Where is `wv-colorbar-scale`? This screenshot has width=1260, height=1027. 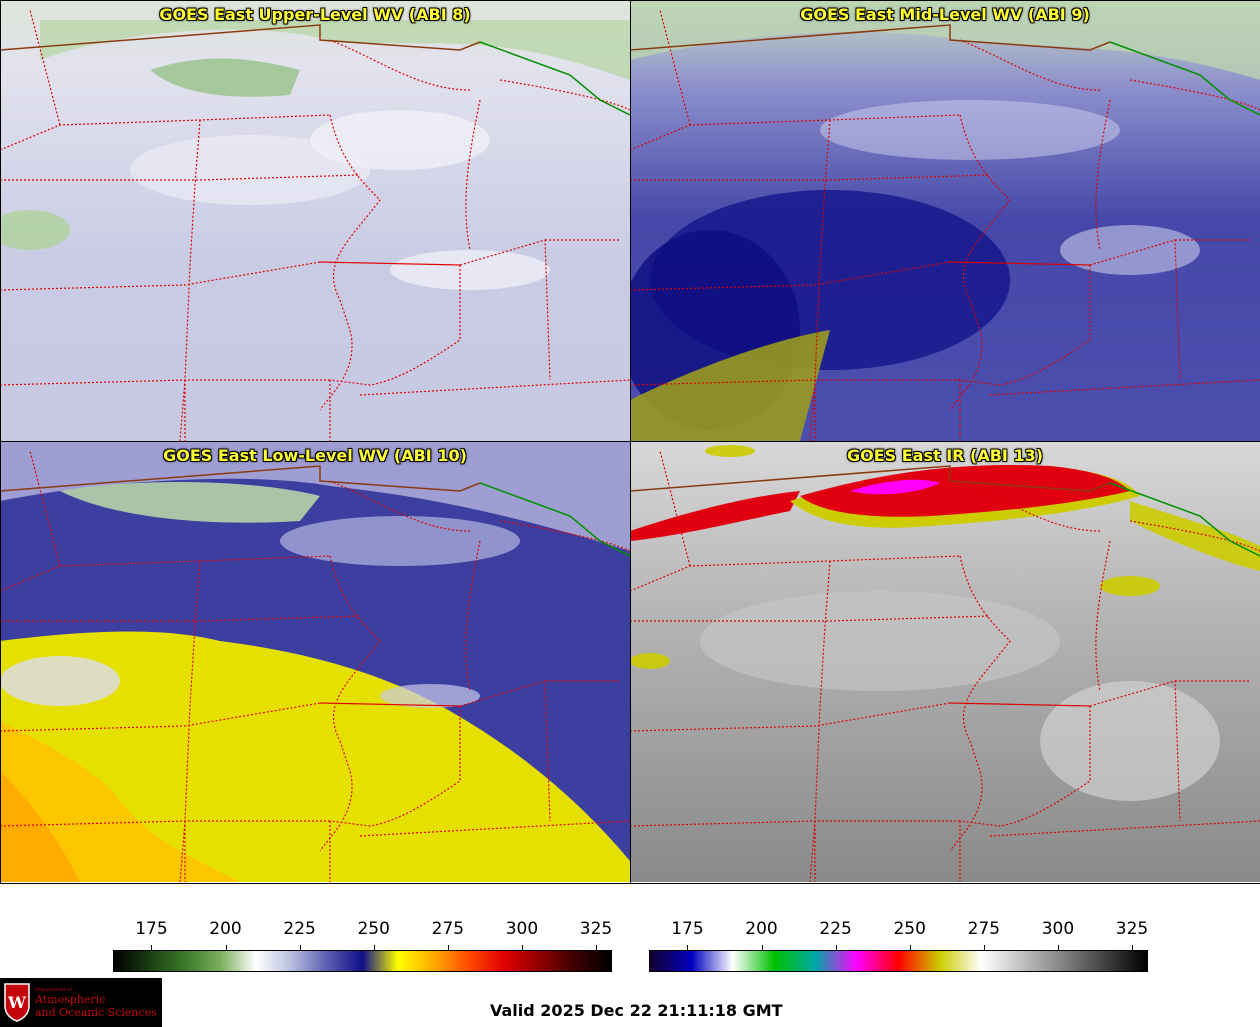 wv-colorbar-scale is located at coordinates (362, 961).